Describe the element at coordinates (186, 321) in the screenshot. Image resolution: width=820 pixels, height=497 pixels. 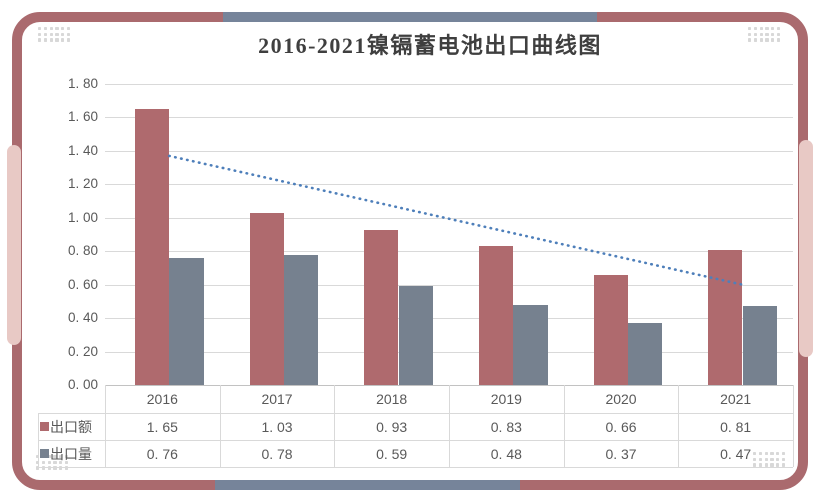
I see `bar-出口量-2016` at that location.